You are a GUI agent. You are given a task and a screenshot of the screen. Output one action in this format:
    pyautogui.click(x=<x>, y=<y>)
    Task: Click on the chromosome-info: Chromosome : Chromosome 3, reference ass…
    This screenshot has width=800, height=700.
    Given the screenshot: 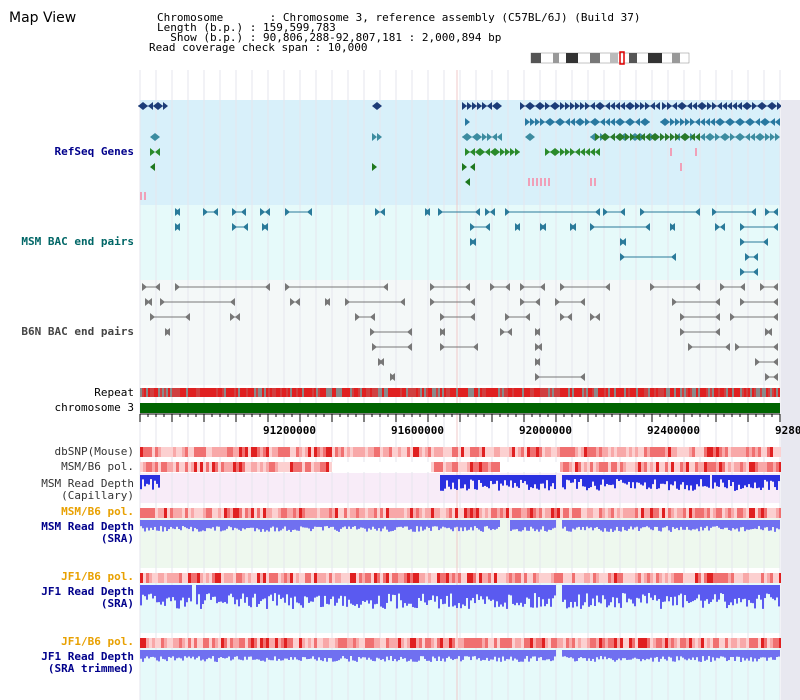 What is the action you would take?
    pyautogui.click(x=399, y=17)
    